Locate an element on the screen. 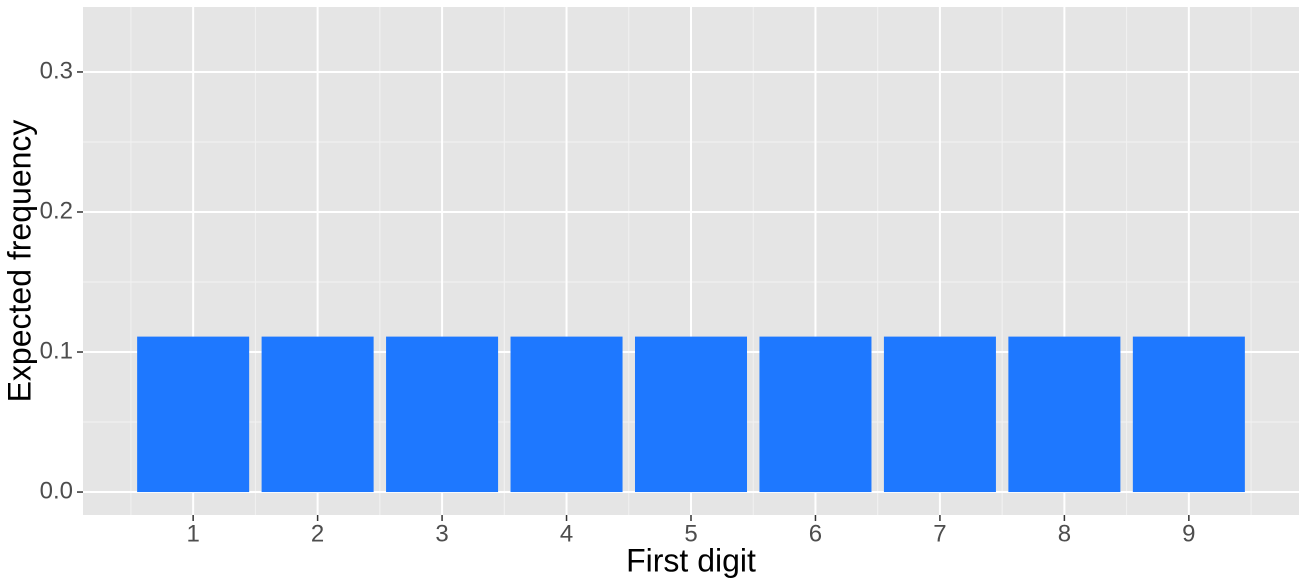 This screenshot has height=583, width=1306. y-tick-label: 0.1 is located at coordinates (56, 350).